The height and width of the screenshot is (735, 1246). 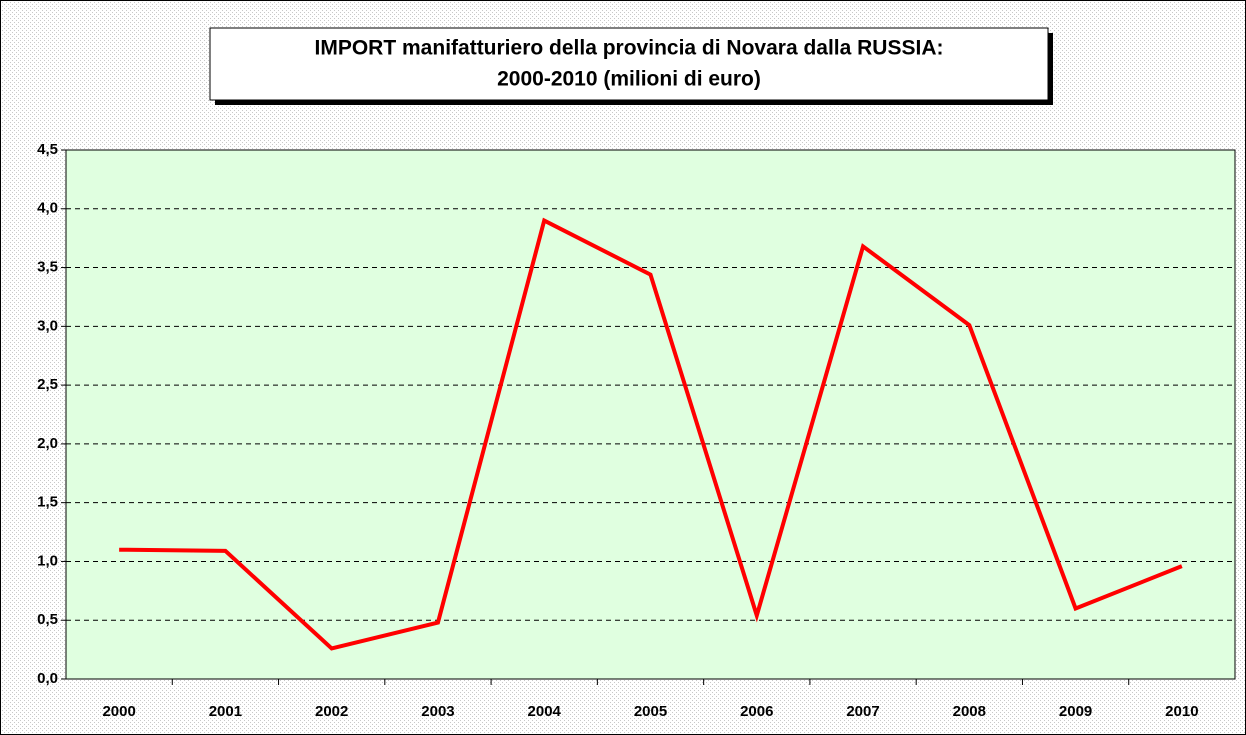 I want to click on y-tick-label: 1,0, so click(x=47, y=560).